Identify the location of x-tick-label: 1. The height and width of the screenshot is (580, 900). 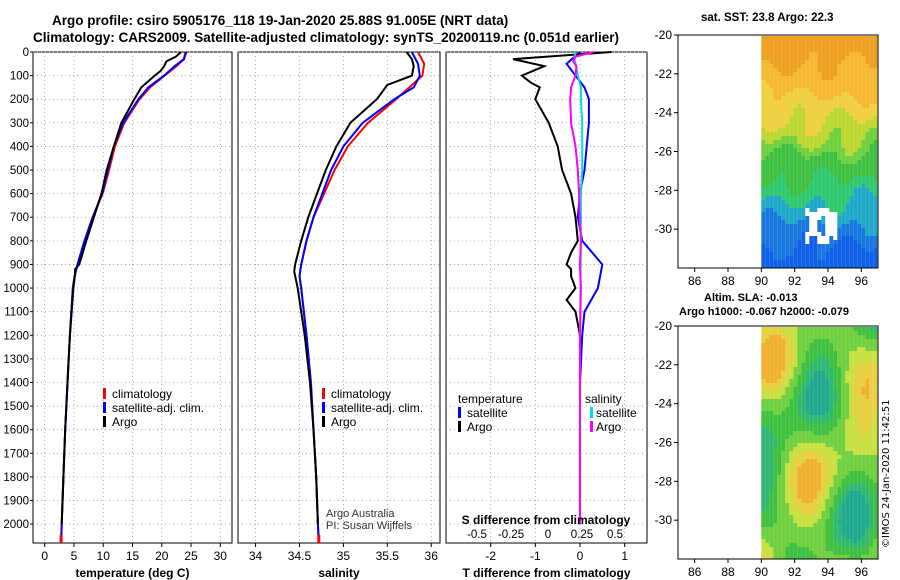
(624, 556).